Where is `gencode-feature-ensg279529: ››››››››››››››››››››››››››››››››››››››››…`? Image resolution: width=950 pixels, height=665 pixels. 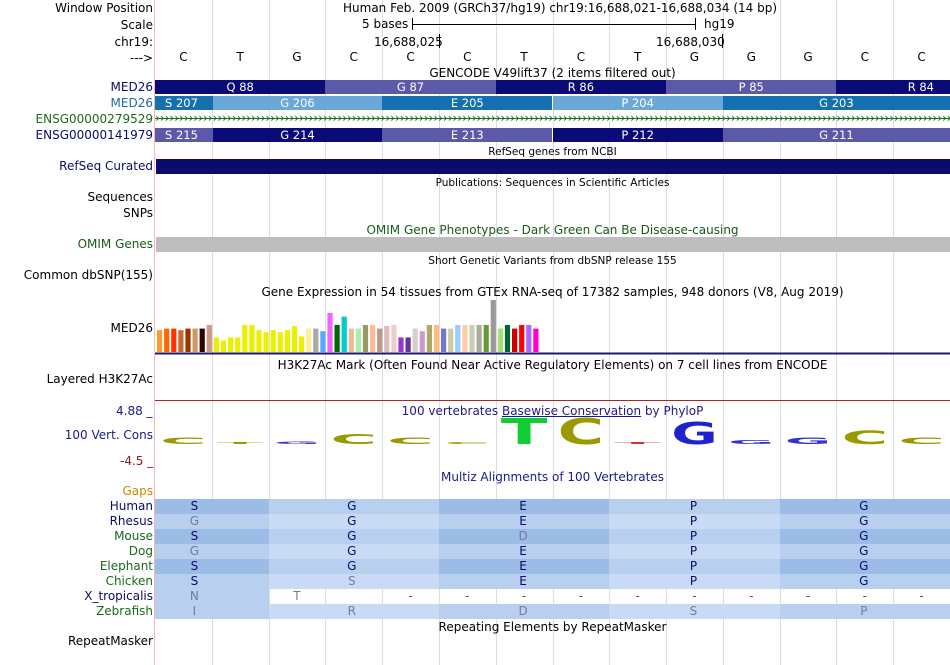 gencode-feature-ensg279529: ››››››››››››››››››››››››››››››››››››››››… is located at coordinates (552, 119).